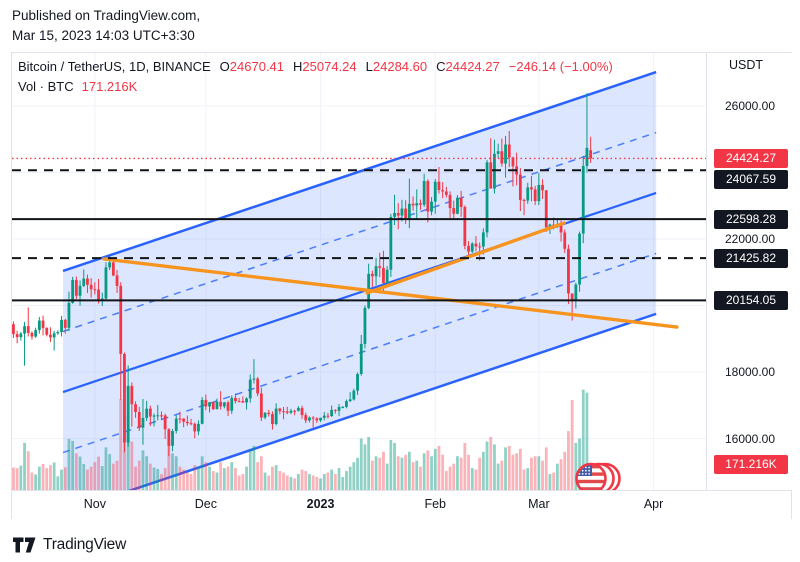 This screenshot has height=562, width=800. What do you see at coordinates (103, 35) in the screenshot?
I see `published-date: Mar 15, 2023 14:03 UTC+3:30` at bounding box center [103, 35].